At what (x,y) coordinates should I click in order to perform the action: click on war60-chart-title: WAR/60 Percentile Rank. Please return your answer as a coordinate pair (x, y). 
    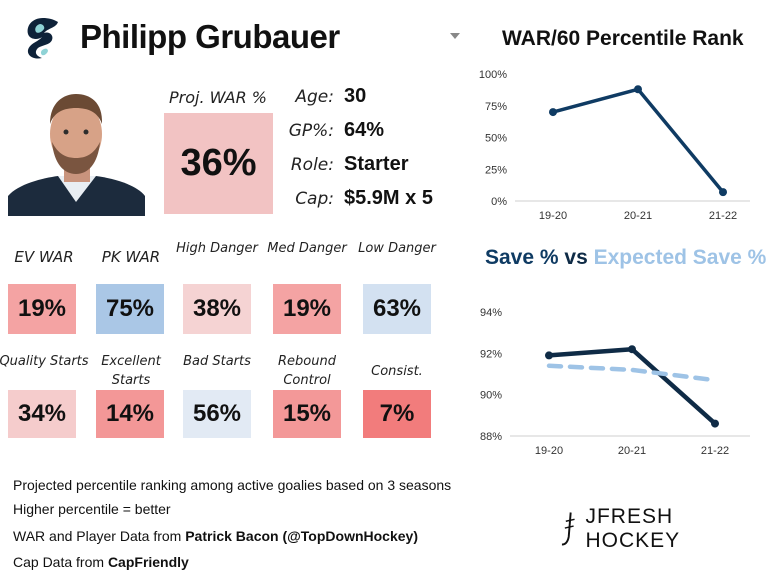
    Looking at the image, I should click on (623, 38).